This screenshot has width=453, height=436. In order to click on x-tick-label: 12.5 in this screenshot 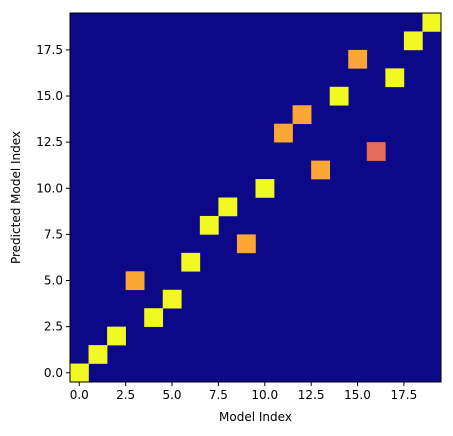, I will do `click(311, 395)`.